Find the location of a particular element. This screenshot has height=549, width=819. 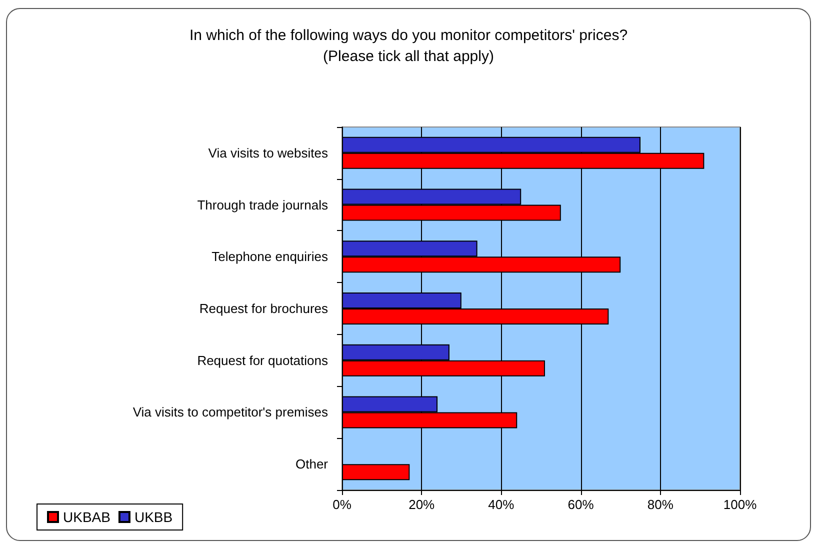

x-tick-label: 40% is located at coordinates (501, 504).